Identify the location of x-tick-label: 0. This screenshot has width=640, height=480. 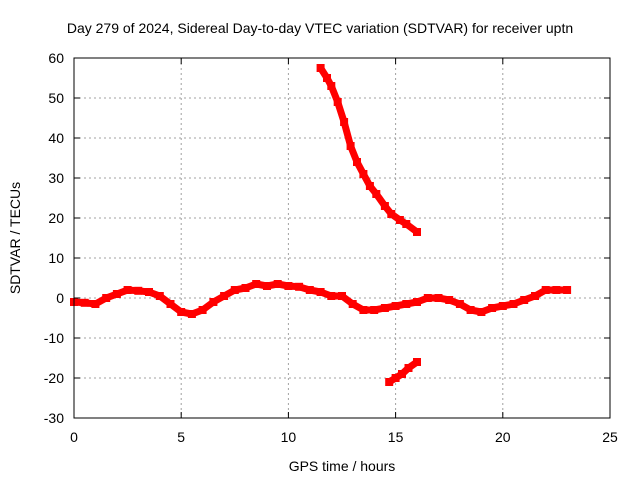
(74, 437).